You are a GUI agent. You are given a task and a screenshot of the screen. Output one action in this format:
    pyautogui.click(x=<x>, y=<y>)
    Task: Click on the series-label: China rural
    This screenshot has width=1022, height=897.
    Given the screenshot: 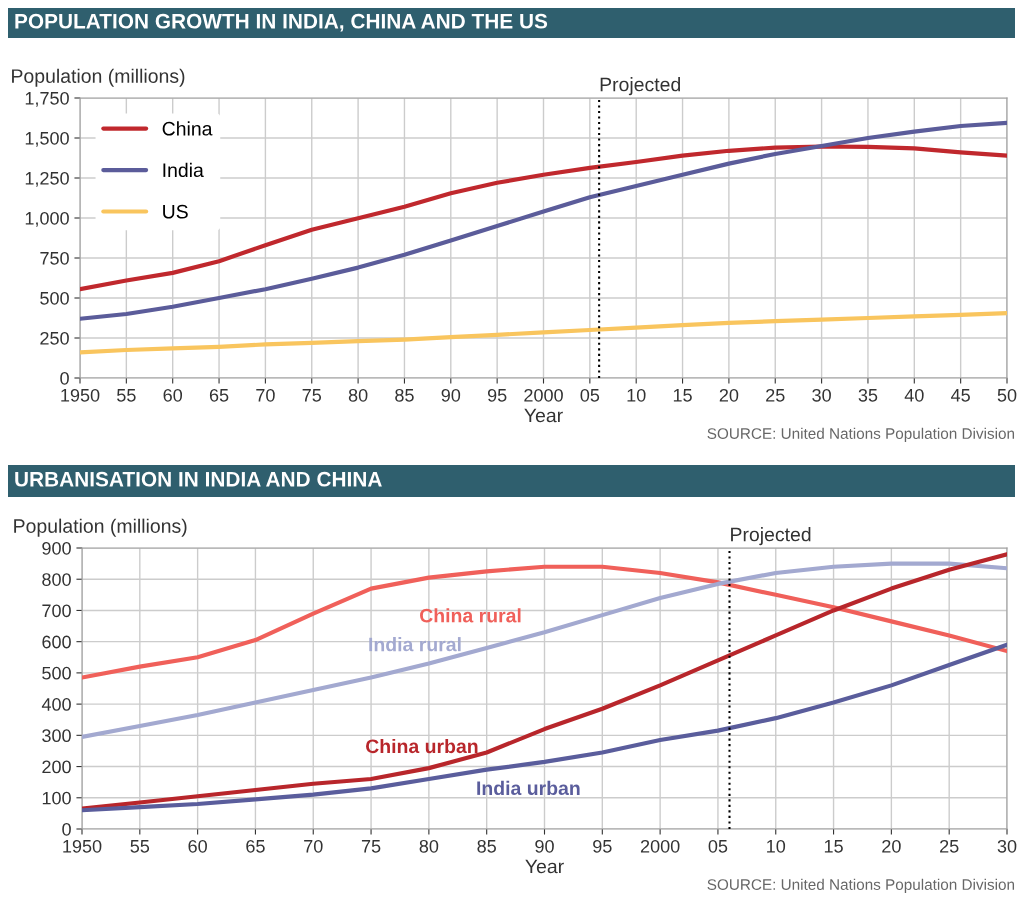 What is the action you would take?
    pyautogui.click(x=470, y=615)
    